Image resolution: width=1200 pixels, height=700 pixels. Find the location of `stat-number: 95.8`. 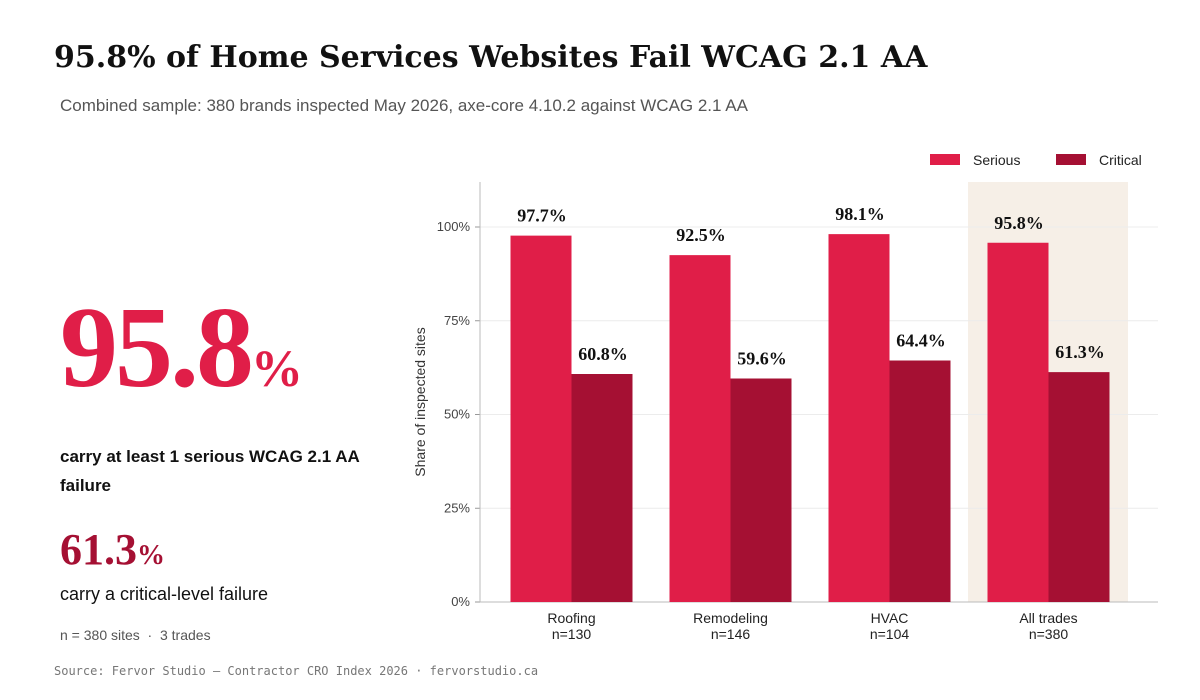

stat-number: 95.8 is located at coordinates (157, 348).